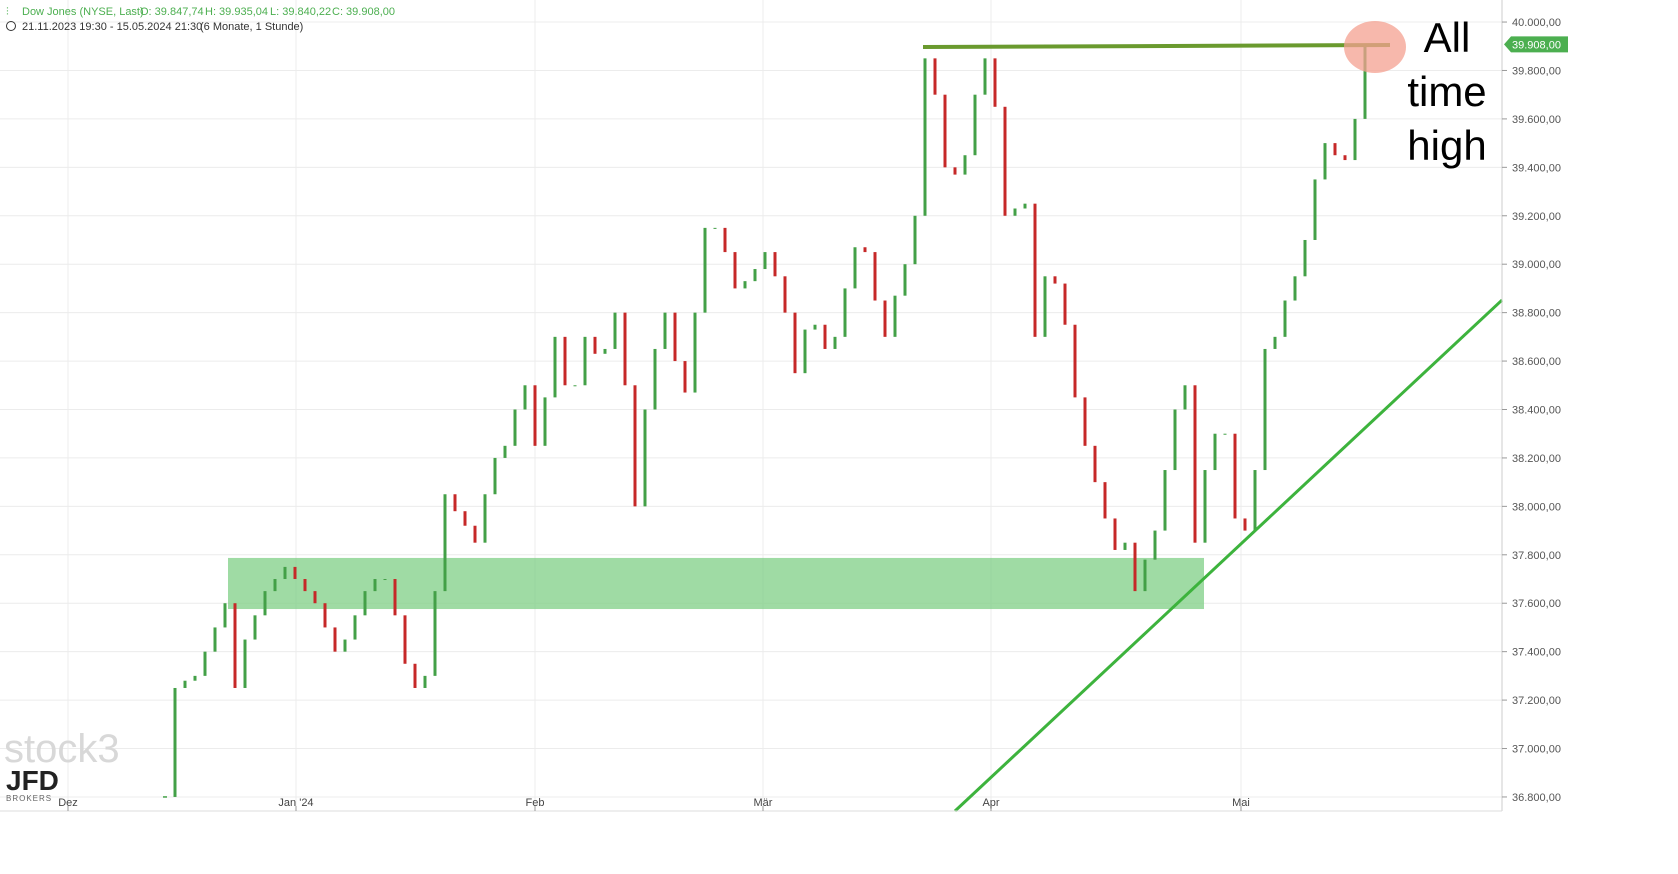  I want to click on price-tag-bg, so click(1536, 44).